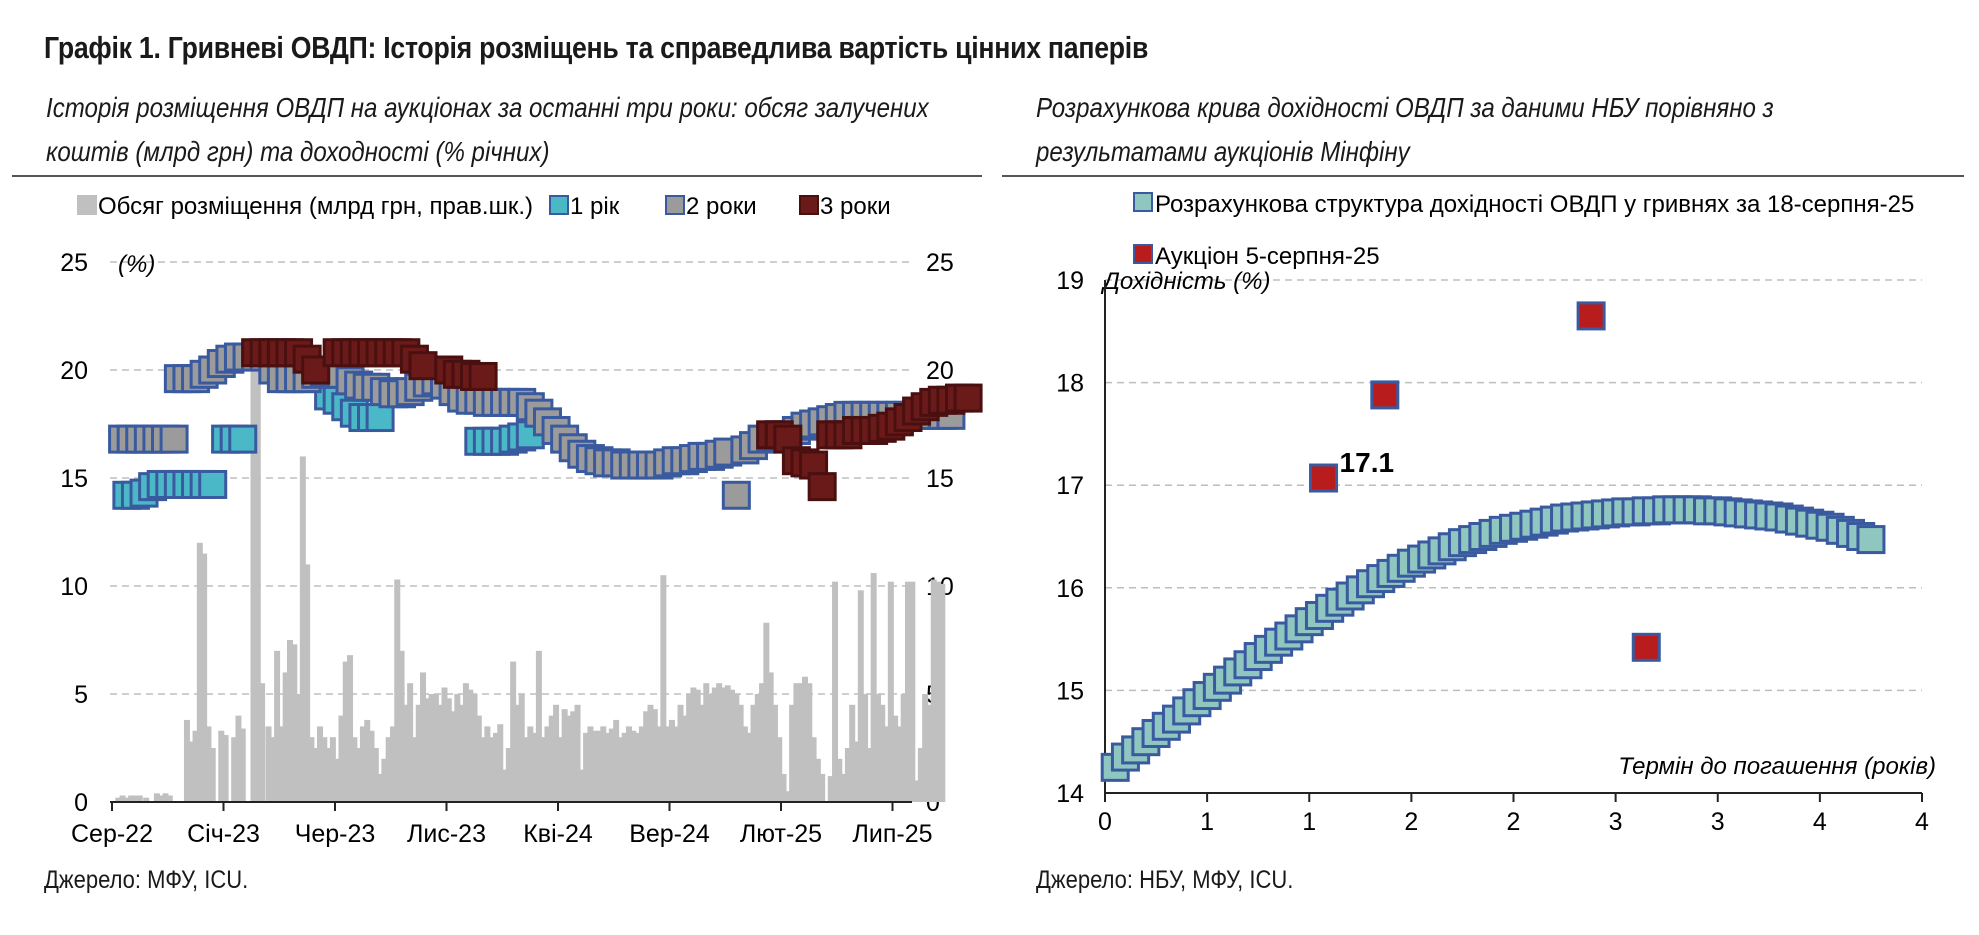  I want to click on y3-point, so click(968, 398).